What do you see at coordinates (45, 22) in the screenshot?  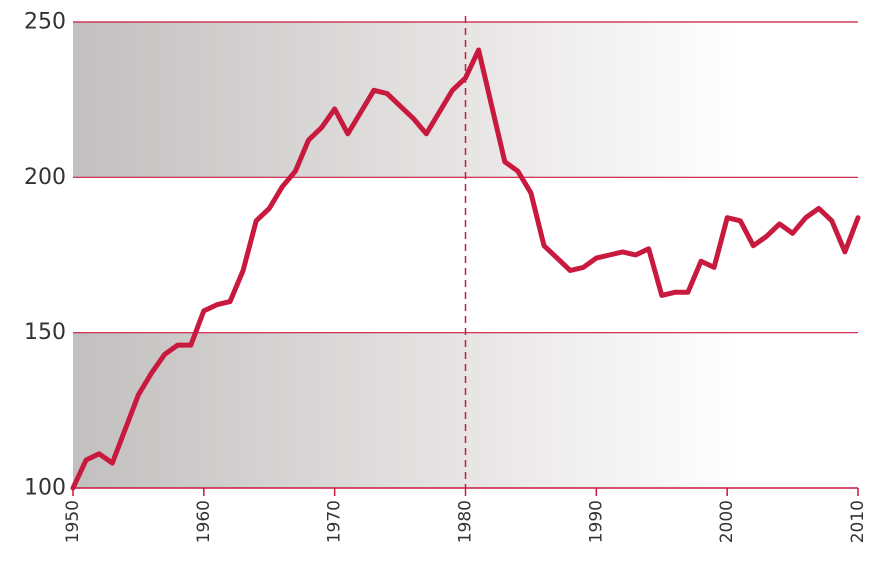 I see `y-tick-label: 250` at bounding box center [45, 22].